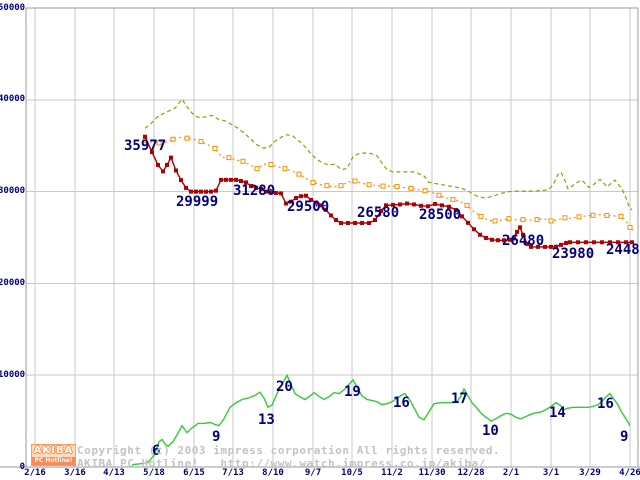 Image resolution: width=640 pixels, height=480 pixels. I want to click on akiba-pc-hotline-logo: AKIBA PC Hotline!, so click(53, 455).